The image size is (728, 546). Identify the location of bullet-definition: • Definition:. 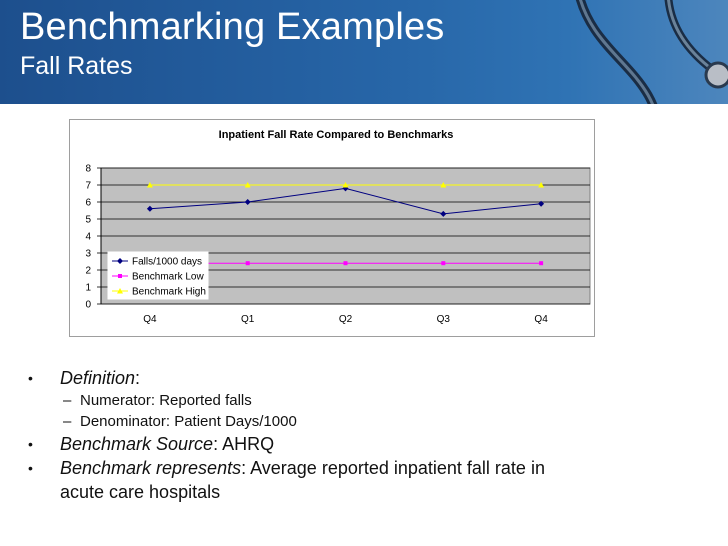
(328, 378).